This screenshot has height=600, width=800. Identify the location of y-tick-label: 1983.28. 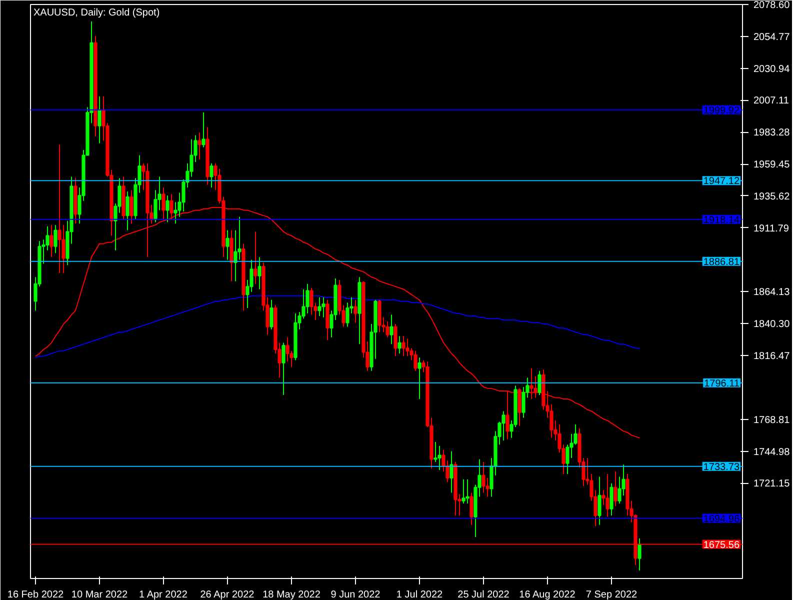
(772, 133).